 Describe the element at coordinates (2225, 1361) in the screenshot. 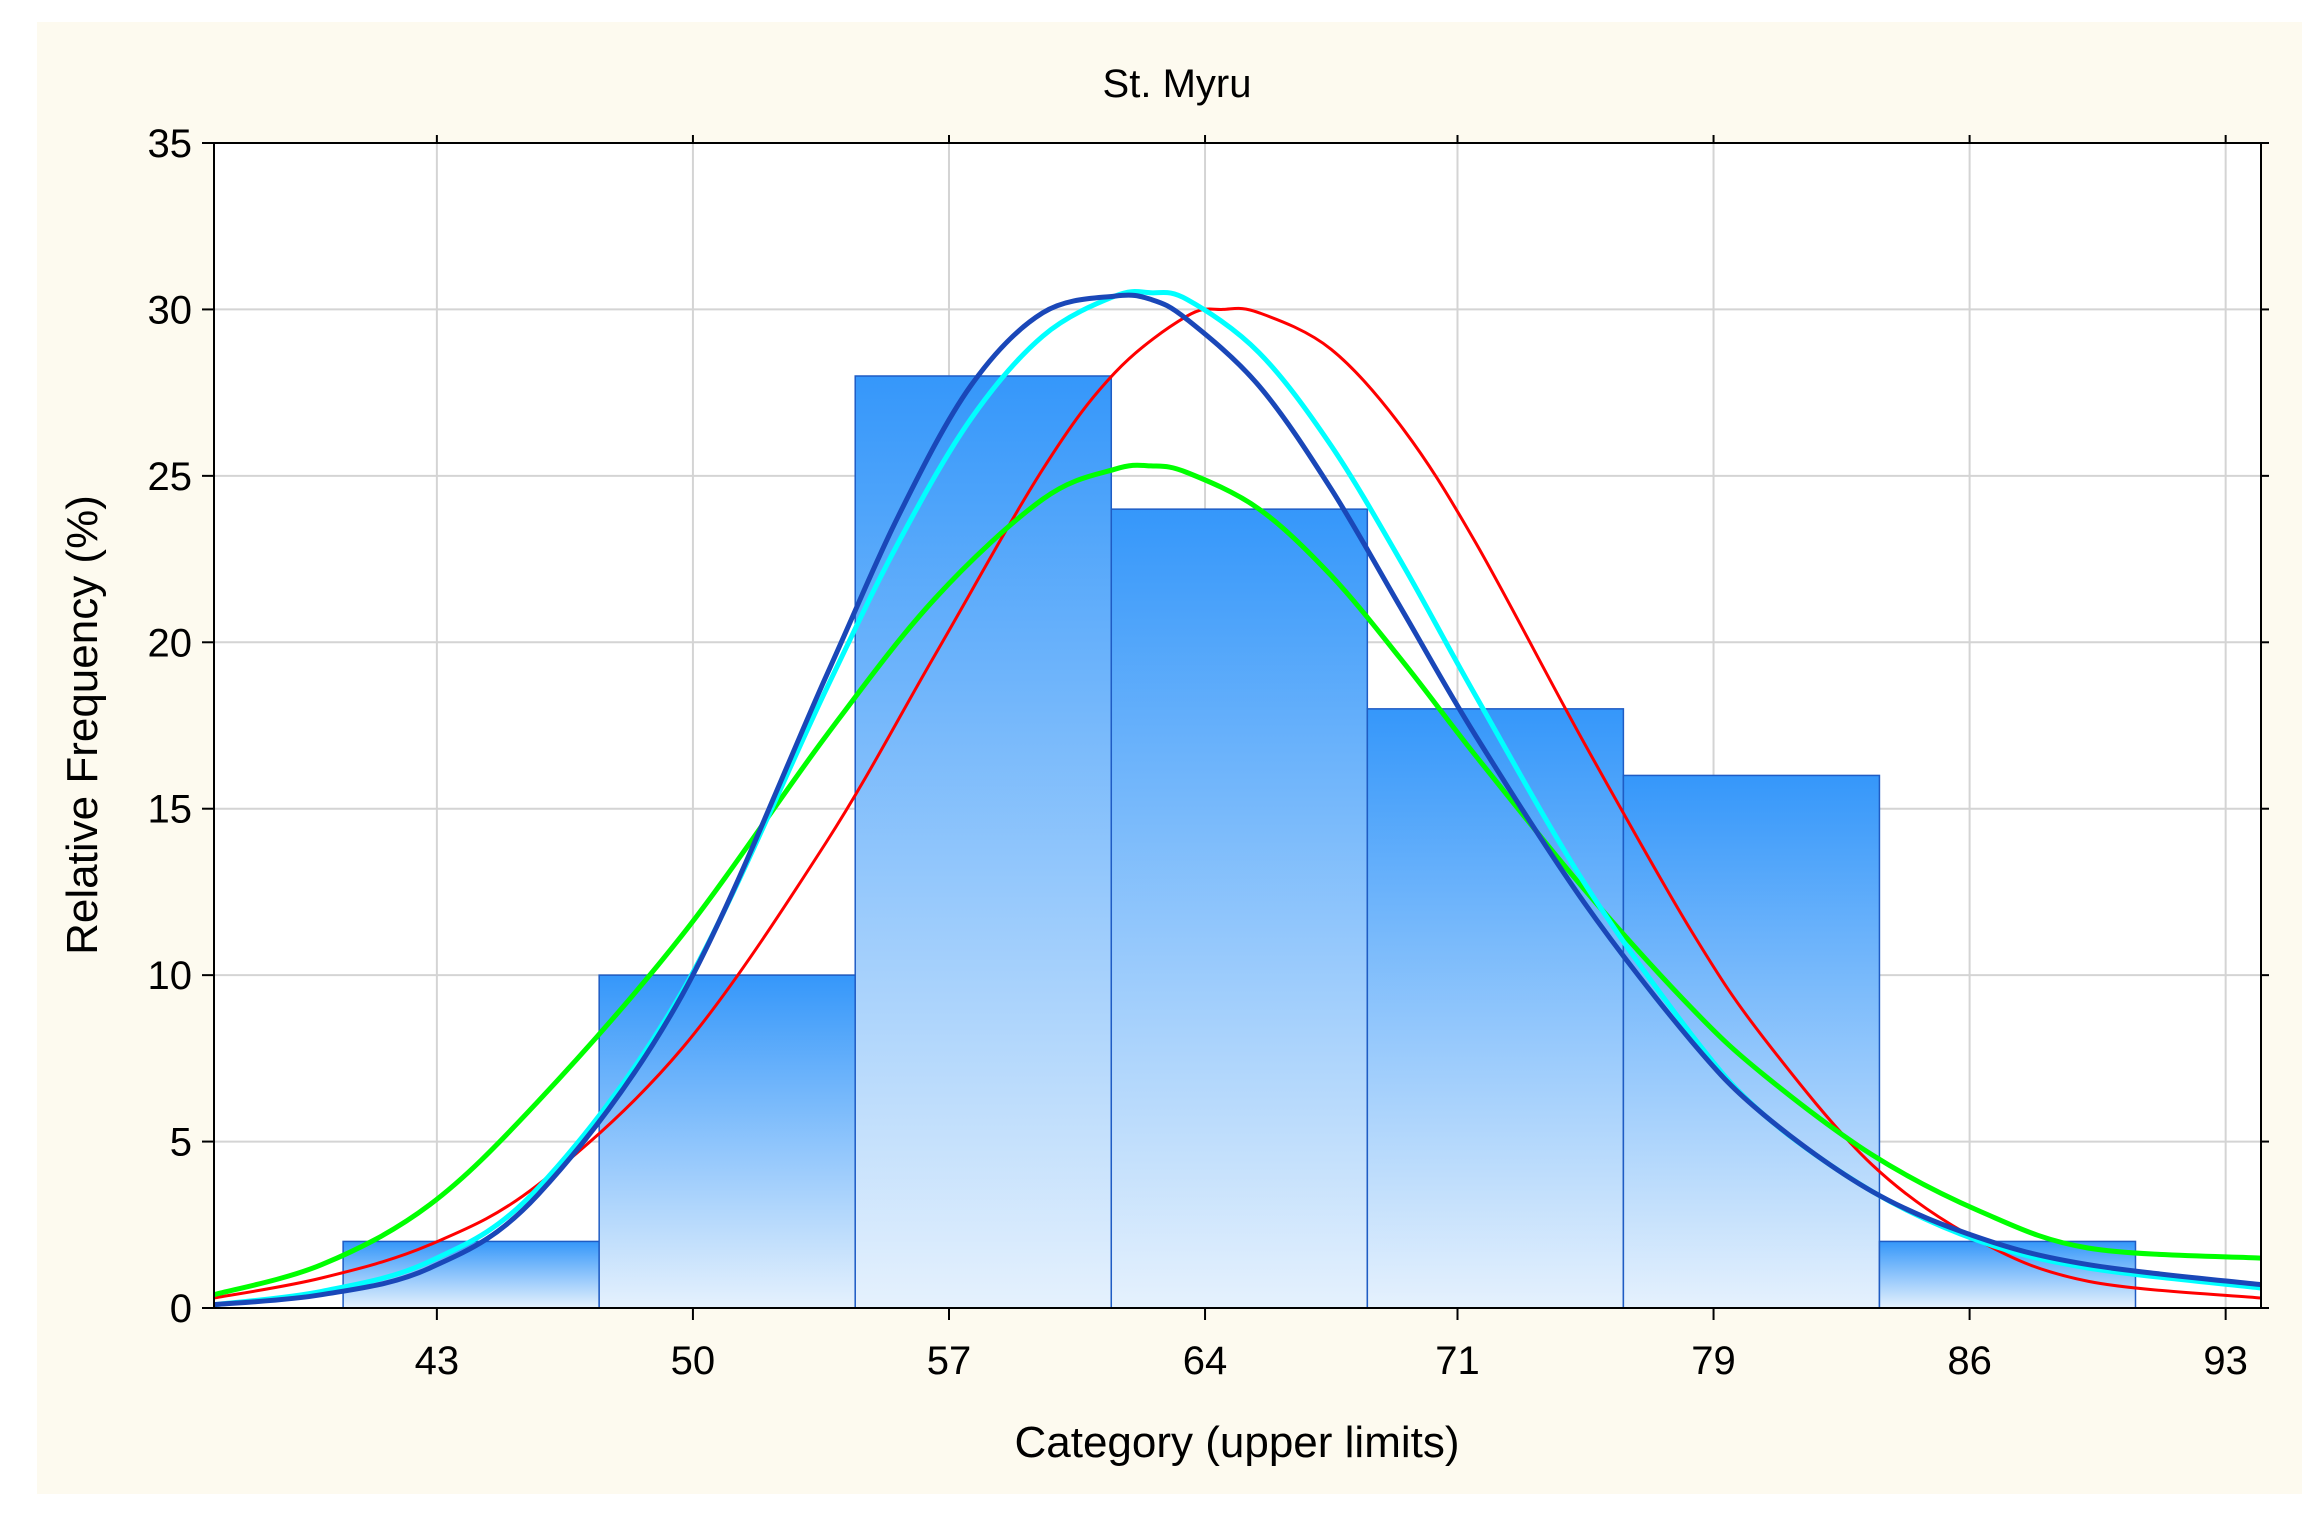

I see `x-tick-label: 93` at that location.